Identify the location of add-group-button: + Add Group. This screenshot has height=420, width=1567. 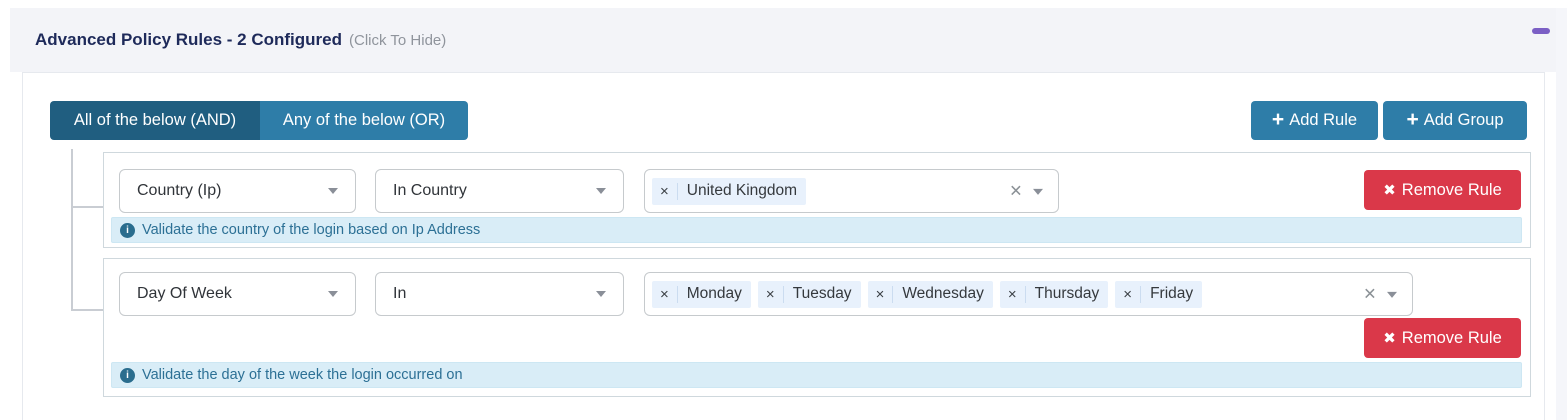
(1455, 120).